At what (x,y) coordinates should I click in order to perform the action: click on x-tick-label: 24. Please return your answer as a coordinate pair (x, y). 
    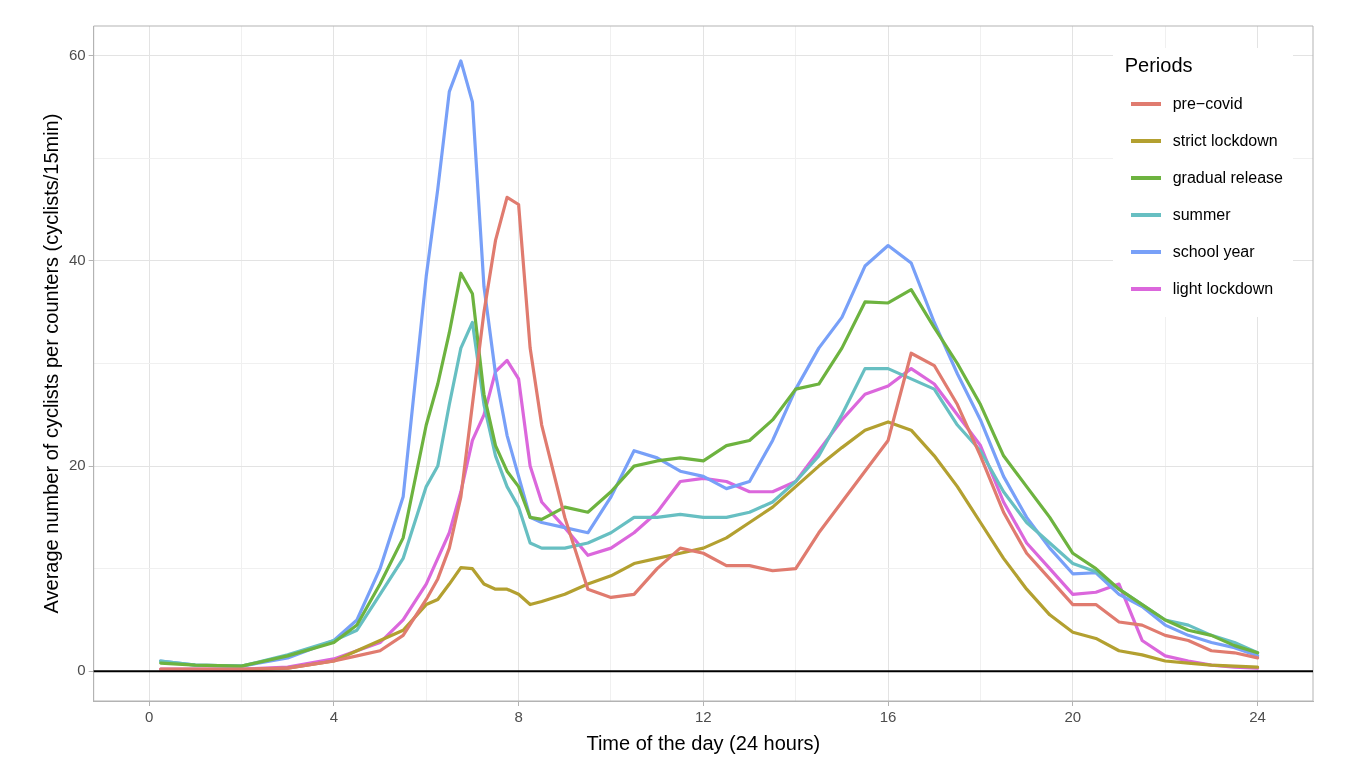
    Looking at the image, I should click on (1257, 717).